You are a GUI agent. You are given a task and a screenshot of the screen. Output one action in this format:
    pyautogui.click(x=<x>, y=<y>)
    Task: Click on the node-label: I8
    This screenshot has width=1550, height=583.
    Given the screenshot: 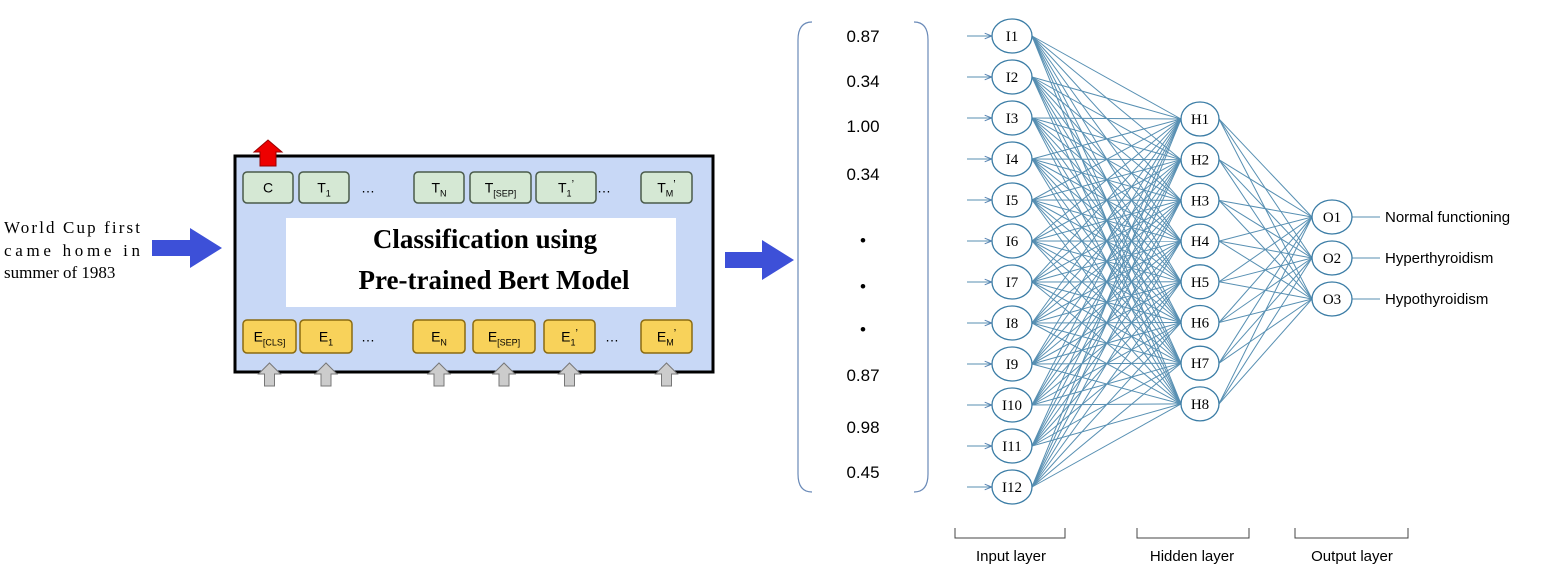 What is the action you would take?
    pyautogui.click(x=1012, y=324)
    